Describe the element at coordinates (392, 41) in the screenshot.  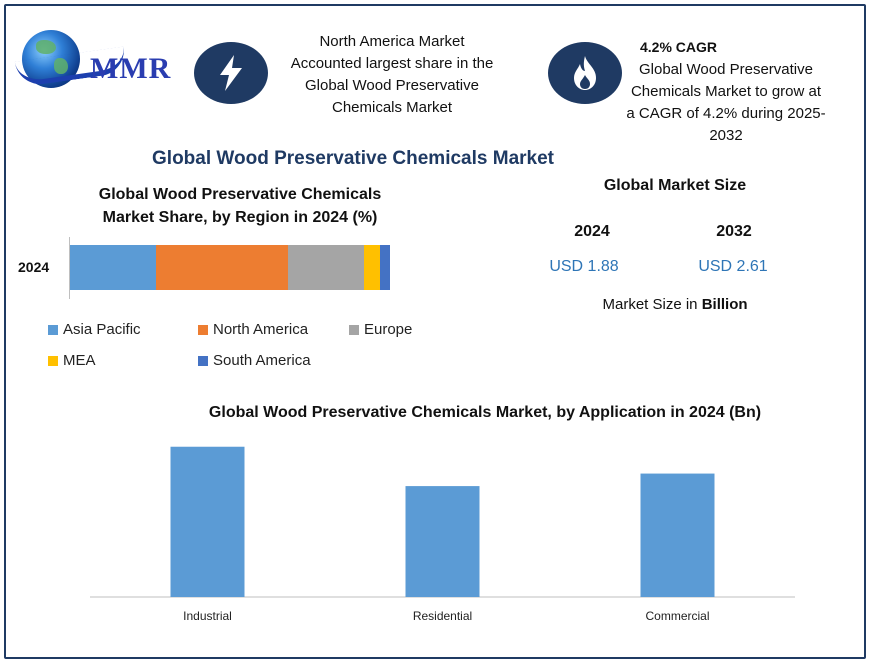
I see `info-line: North America Market` at that location.